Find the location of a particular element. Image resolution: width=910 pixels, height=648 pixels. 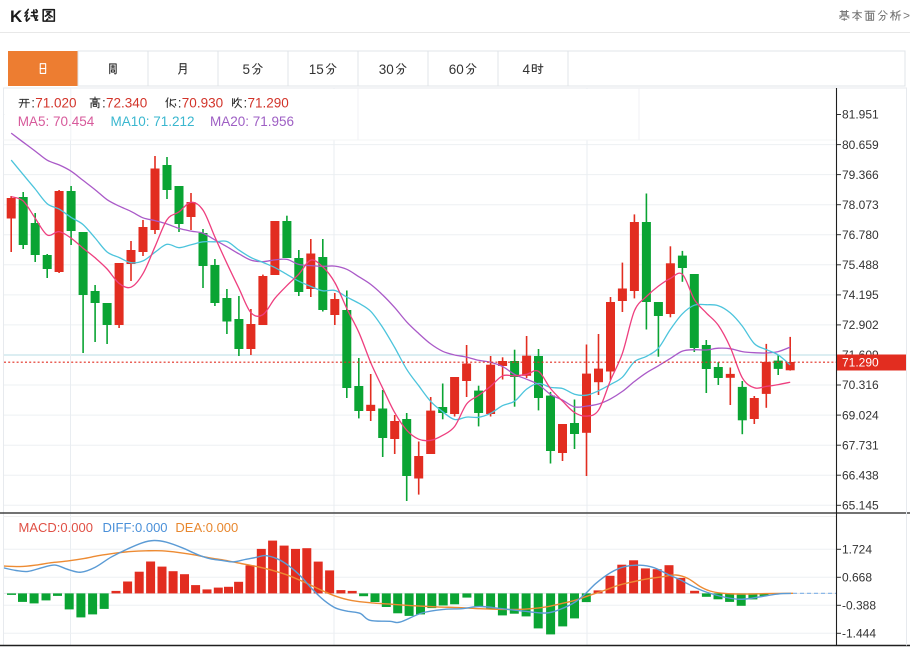

svg-text: 75.488 is located at coordinates (860, 265).